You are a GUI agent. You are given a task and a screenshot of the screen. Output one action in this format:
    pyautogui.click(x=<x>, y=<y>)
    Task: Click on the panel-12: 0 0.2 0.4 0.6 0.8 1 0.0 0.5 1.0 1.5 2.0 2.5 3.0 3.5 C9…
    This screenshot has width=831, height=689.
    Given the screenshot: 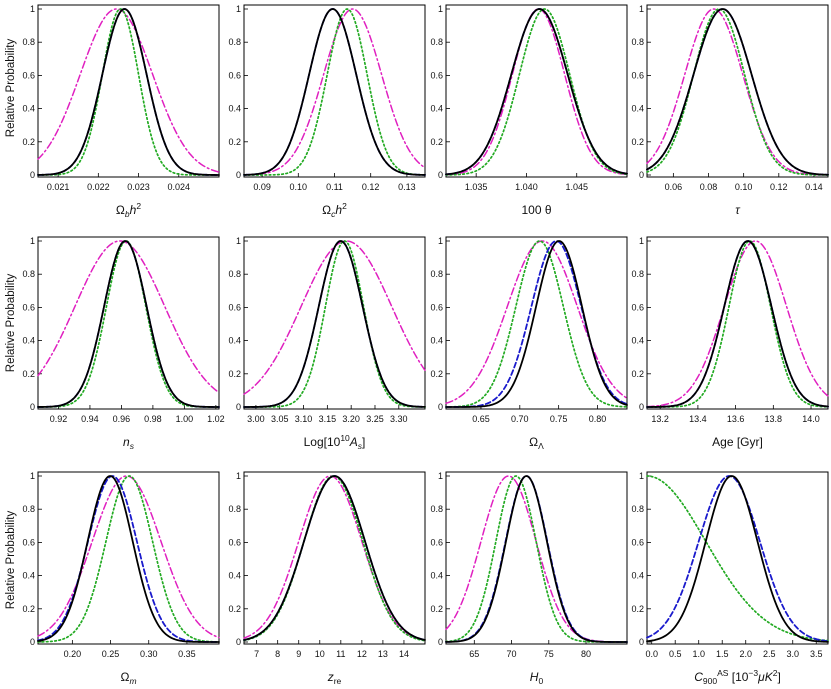 What is the action you would take?
    pyautogui.click(x=730, y=578)
    